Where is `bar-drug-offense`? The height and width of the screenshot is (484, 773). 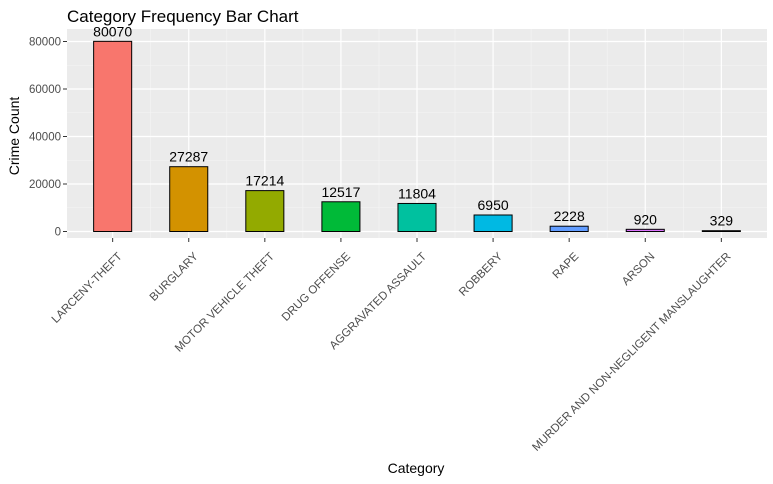
bar-drug-offense is located at coordinates (341, 216).